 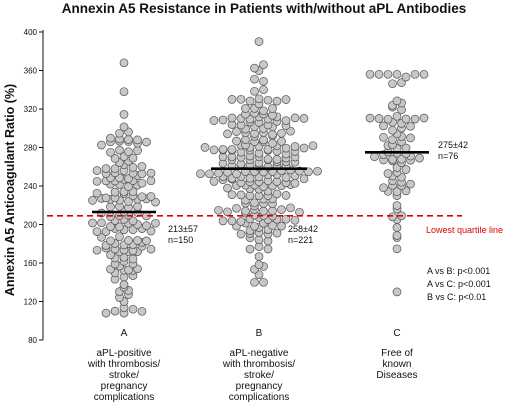 What do you see at coordinates (32, 340) in the screenshot?
I see `y-tick-label: 80` at bounding box center [32, 340].